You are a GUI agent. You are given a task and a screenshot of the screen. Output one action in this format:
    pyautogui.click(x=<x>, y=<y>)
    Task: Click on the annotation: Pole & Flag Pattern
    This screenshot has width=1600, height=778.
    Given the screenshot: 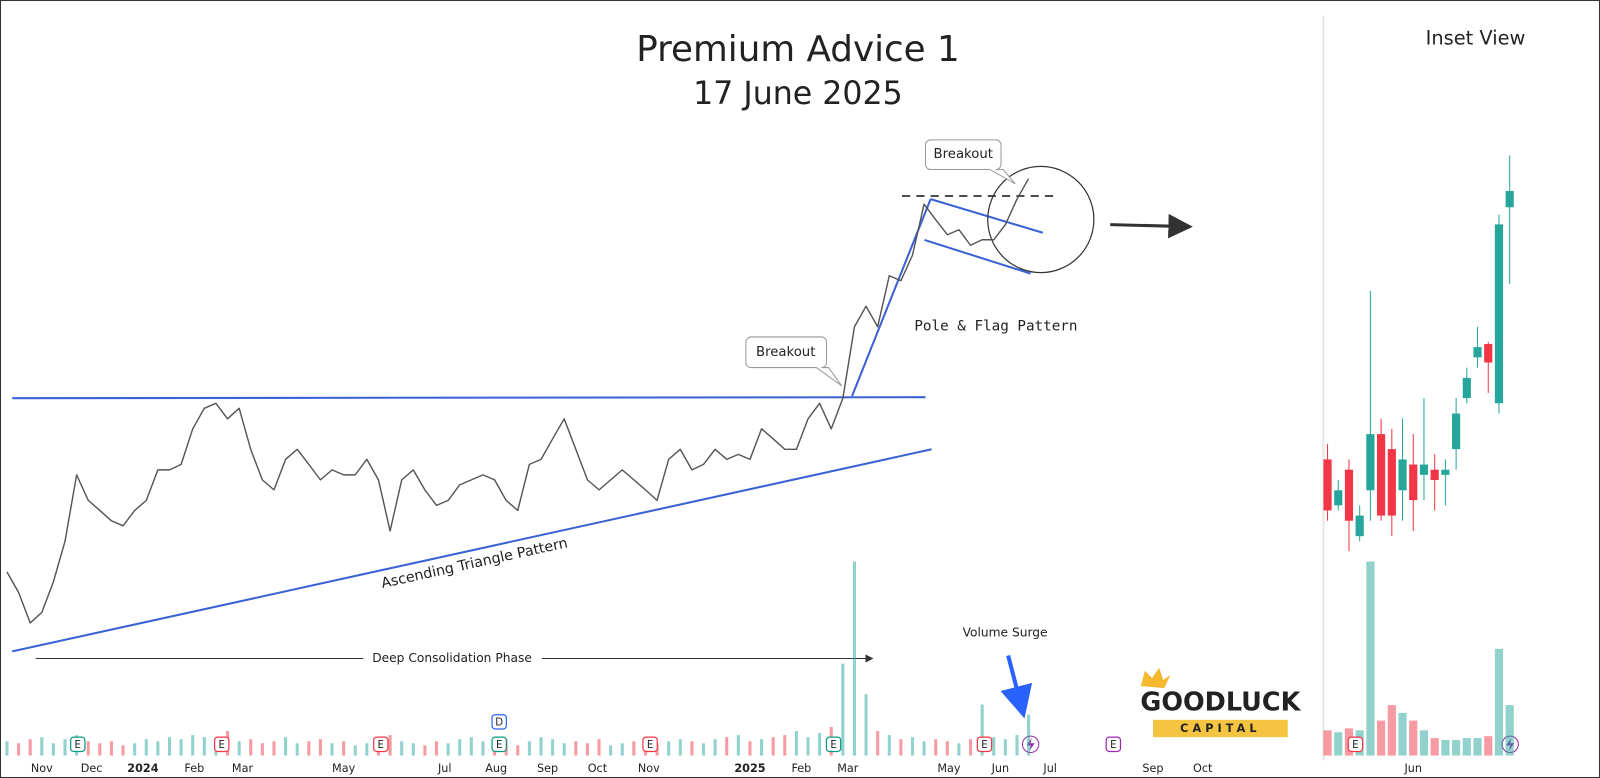 What is the action you would take?
    pyautogui.click(x=995, y=327)
    